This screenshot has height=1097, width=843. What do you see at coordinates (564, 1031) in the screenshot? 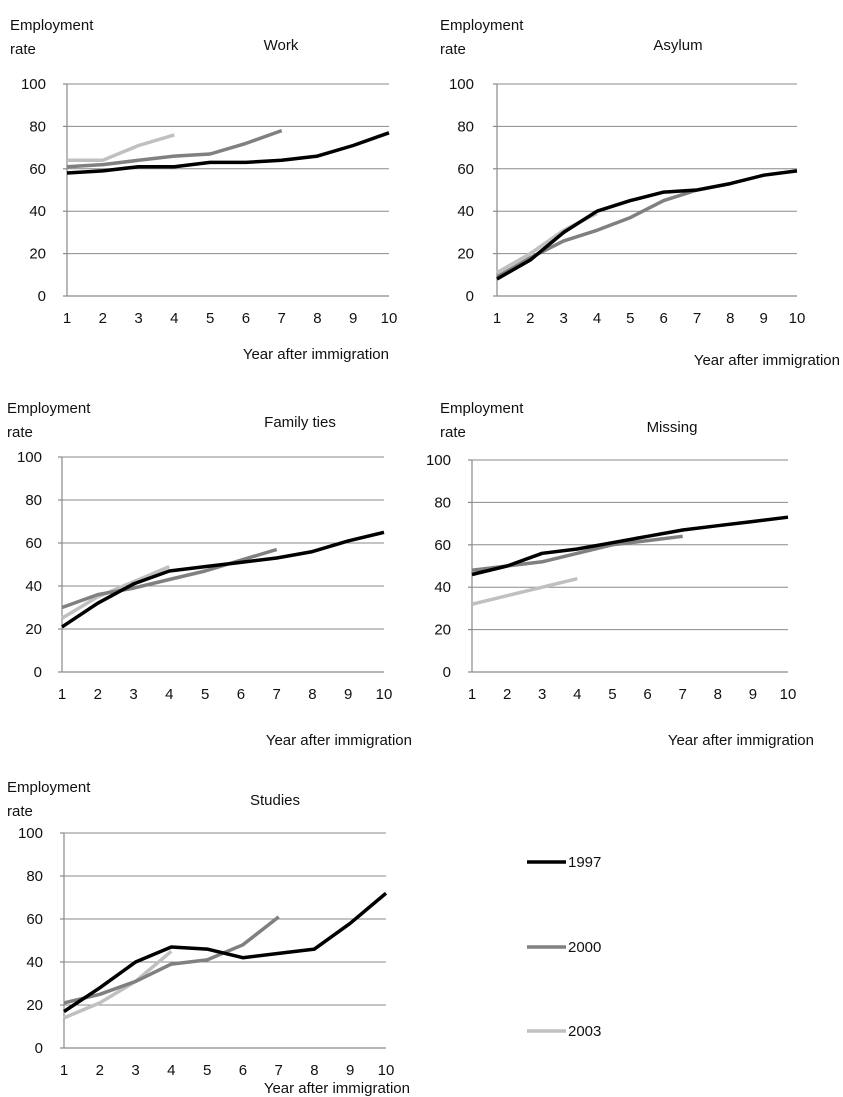
I see `legend-item-2003: 2003` at bounding box center [564, 1031].